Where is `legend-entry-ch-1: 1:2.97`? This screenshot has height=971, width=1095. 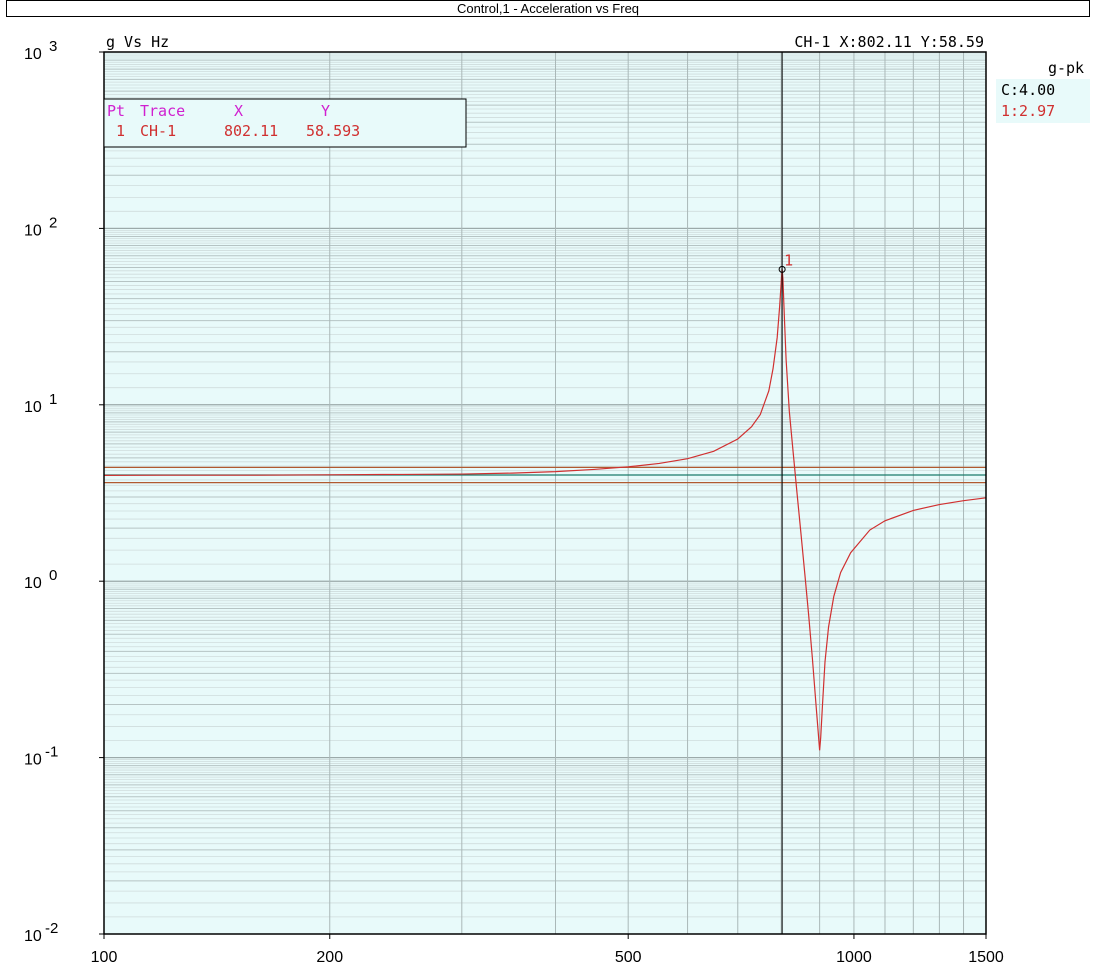
legend-entry-ch-1: 1:2.97 is located at coordinates (1028, 111).